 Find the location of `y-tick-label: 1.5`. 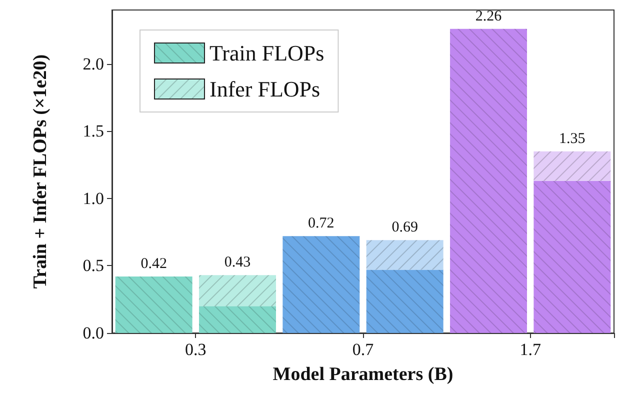

y-tick-label: 1.5 is located at coordinates (93, 131).